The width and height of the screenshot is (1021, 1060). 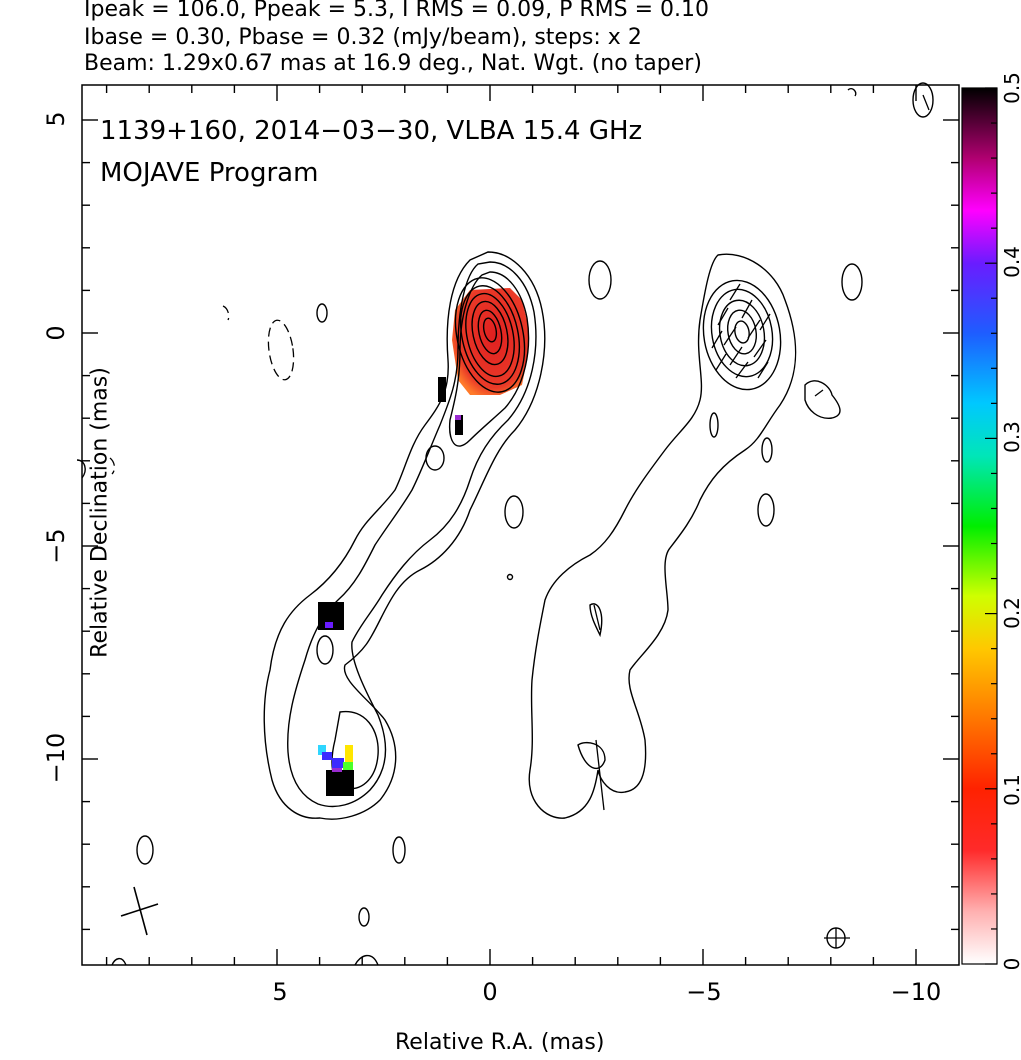 I want to click on program-title: MOJAVE Program, so click(x=209, y=173).